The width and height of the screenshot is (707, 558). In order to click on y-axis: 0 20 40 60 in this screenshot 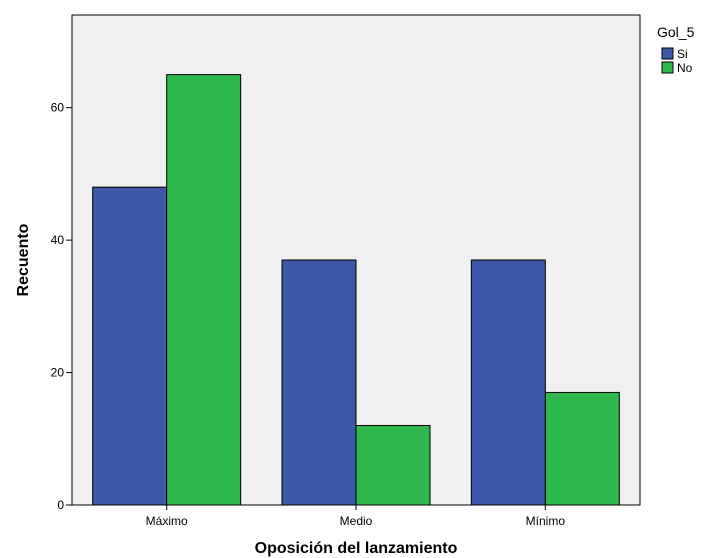, I will do `click(61, 306)`.